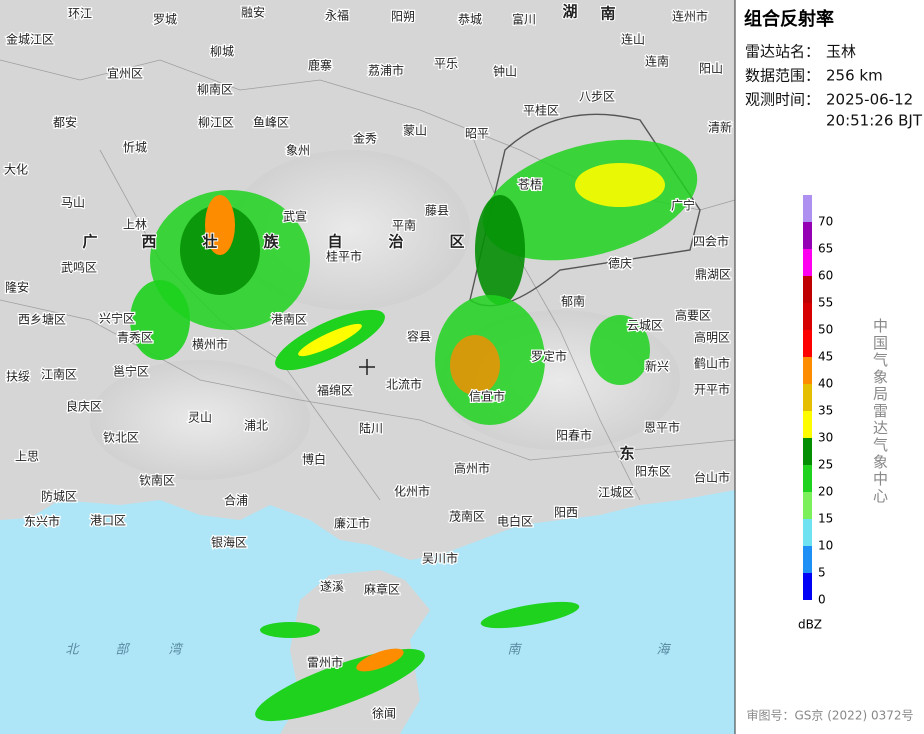 The height and width of the screenshot is (734, 924). I want to click on place-label: 鹿寨, so click(320, 65).